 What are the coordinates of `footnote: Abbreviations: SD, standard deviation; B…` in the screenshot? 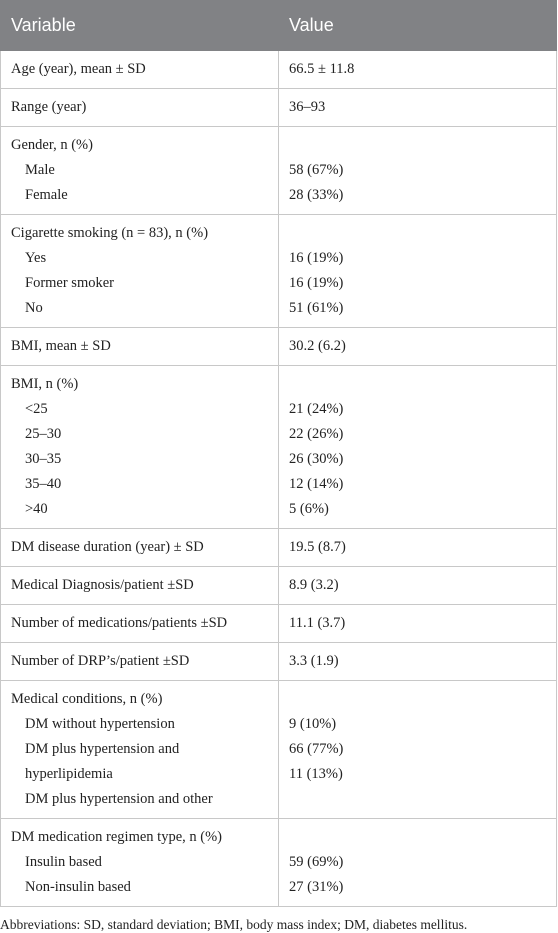 It's located at (234, 924).